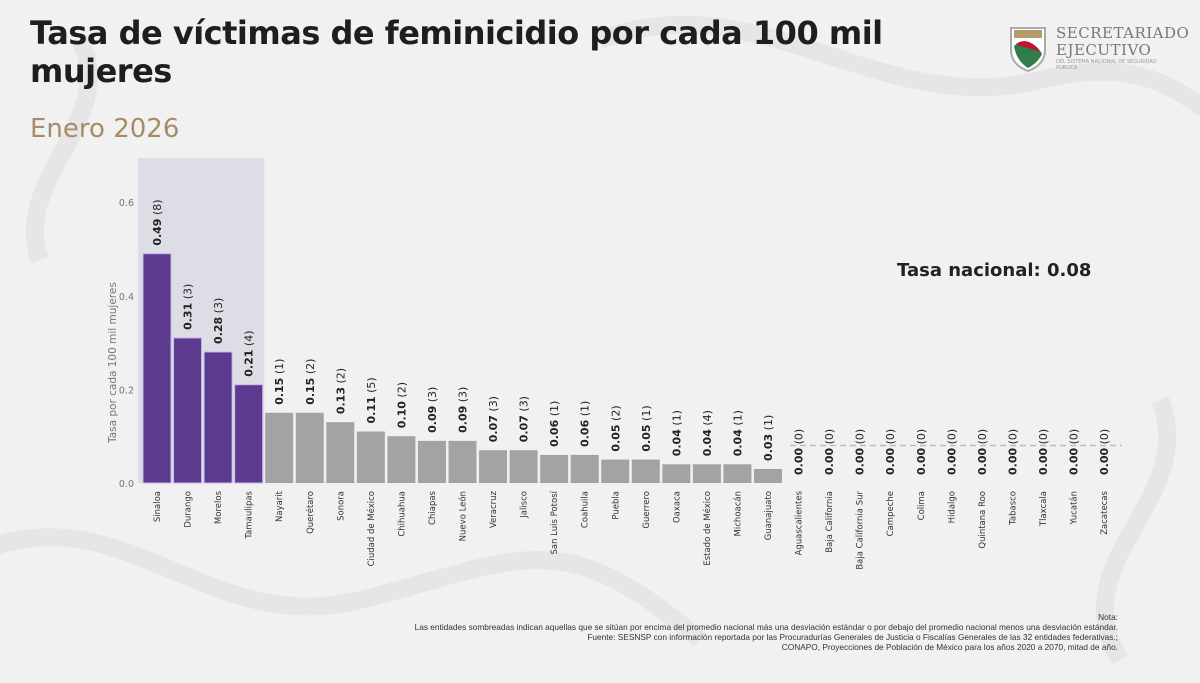 Image resolution: width=1200 pixels, height=683 pixels. What do you see at coordinates (310, 512) in the screenshot?
I see `x-tick-label: Querétaro` at bounding box center [310, 512].